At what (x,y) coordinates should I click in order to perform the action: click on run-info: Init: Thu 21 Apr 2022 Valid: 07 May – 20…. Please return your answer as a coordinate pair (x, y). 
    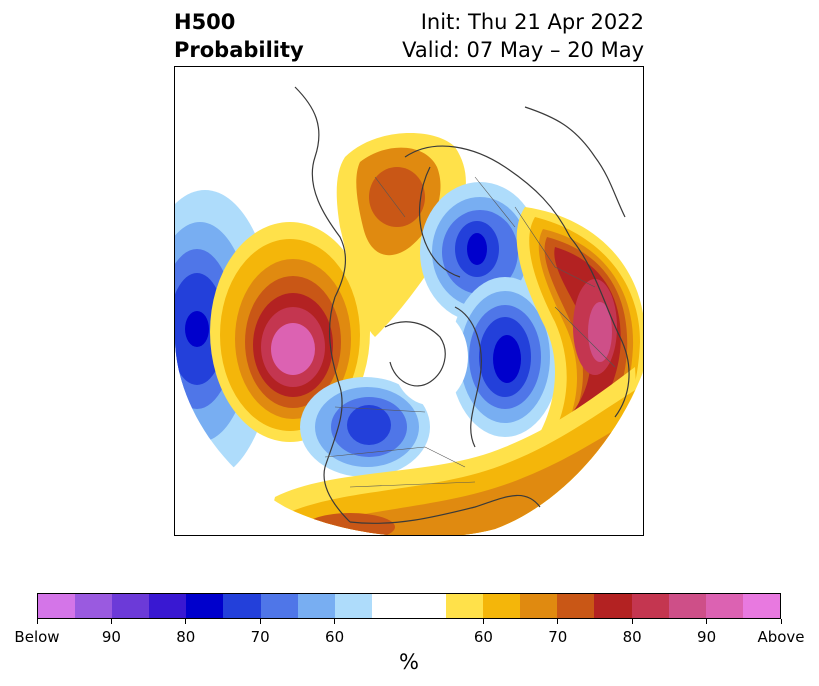
    Looking at the image, I should click on (523, 36).